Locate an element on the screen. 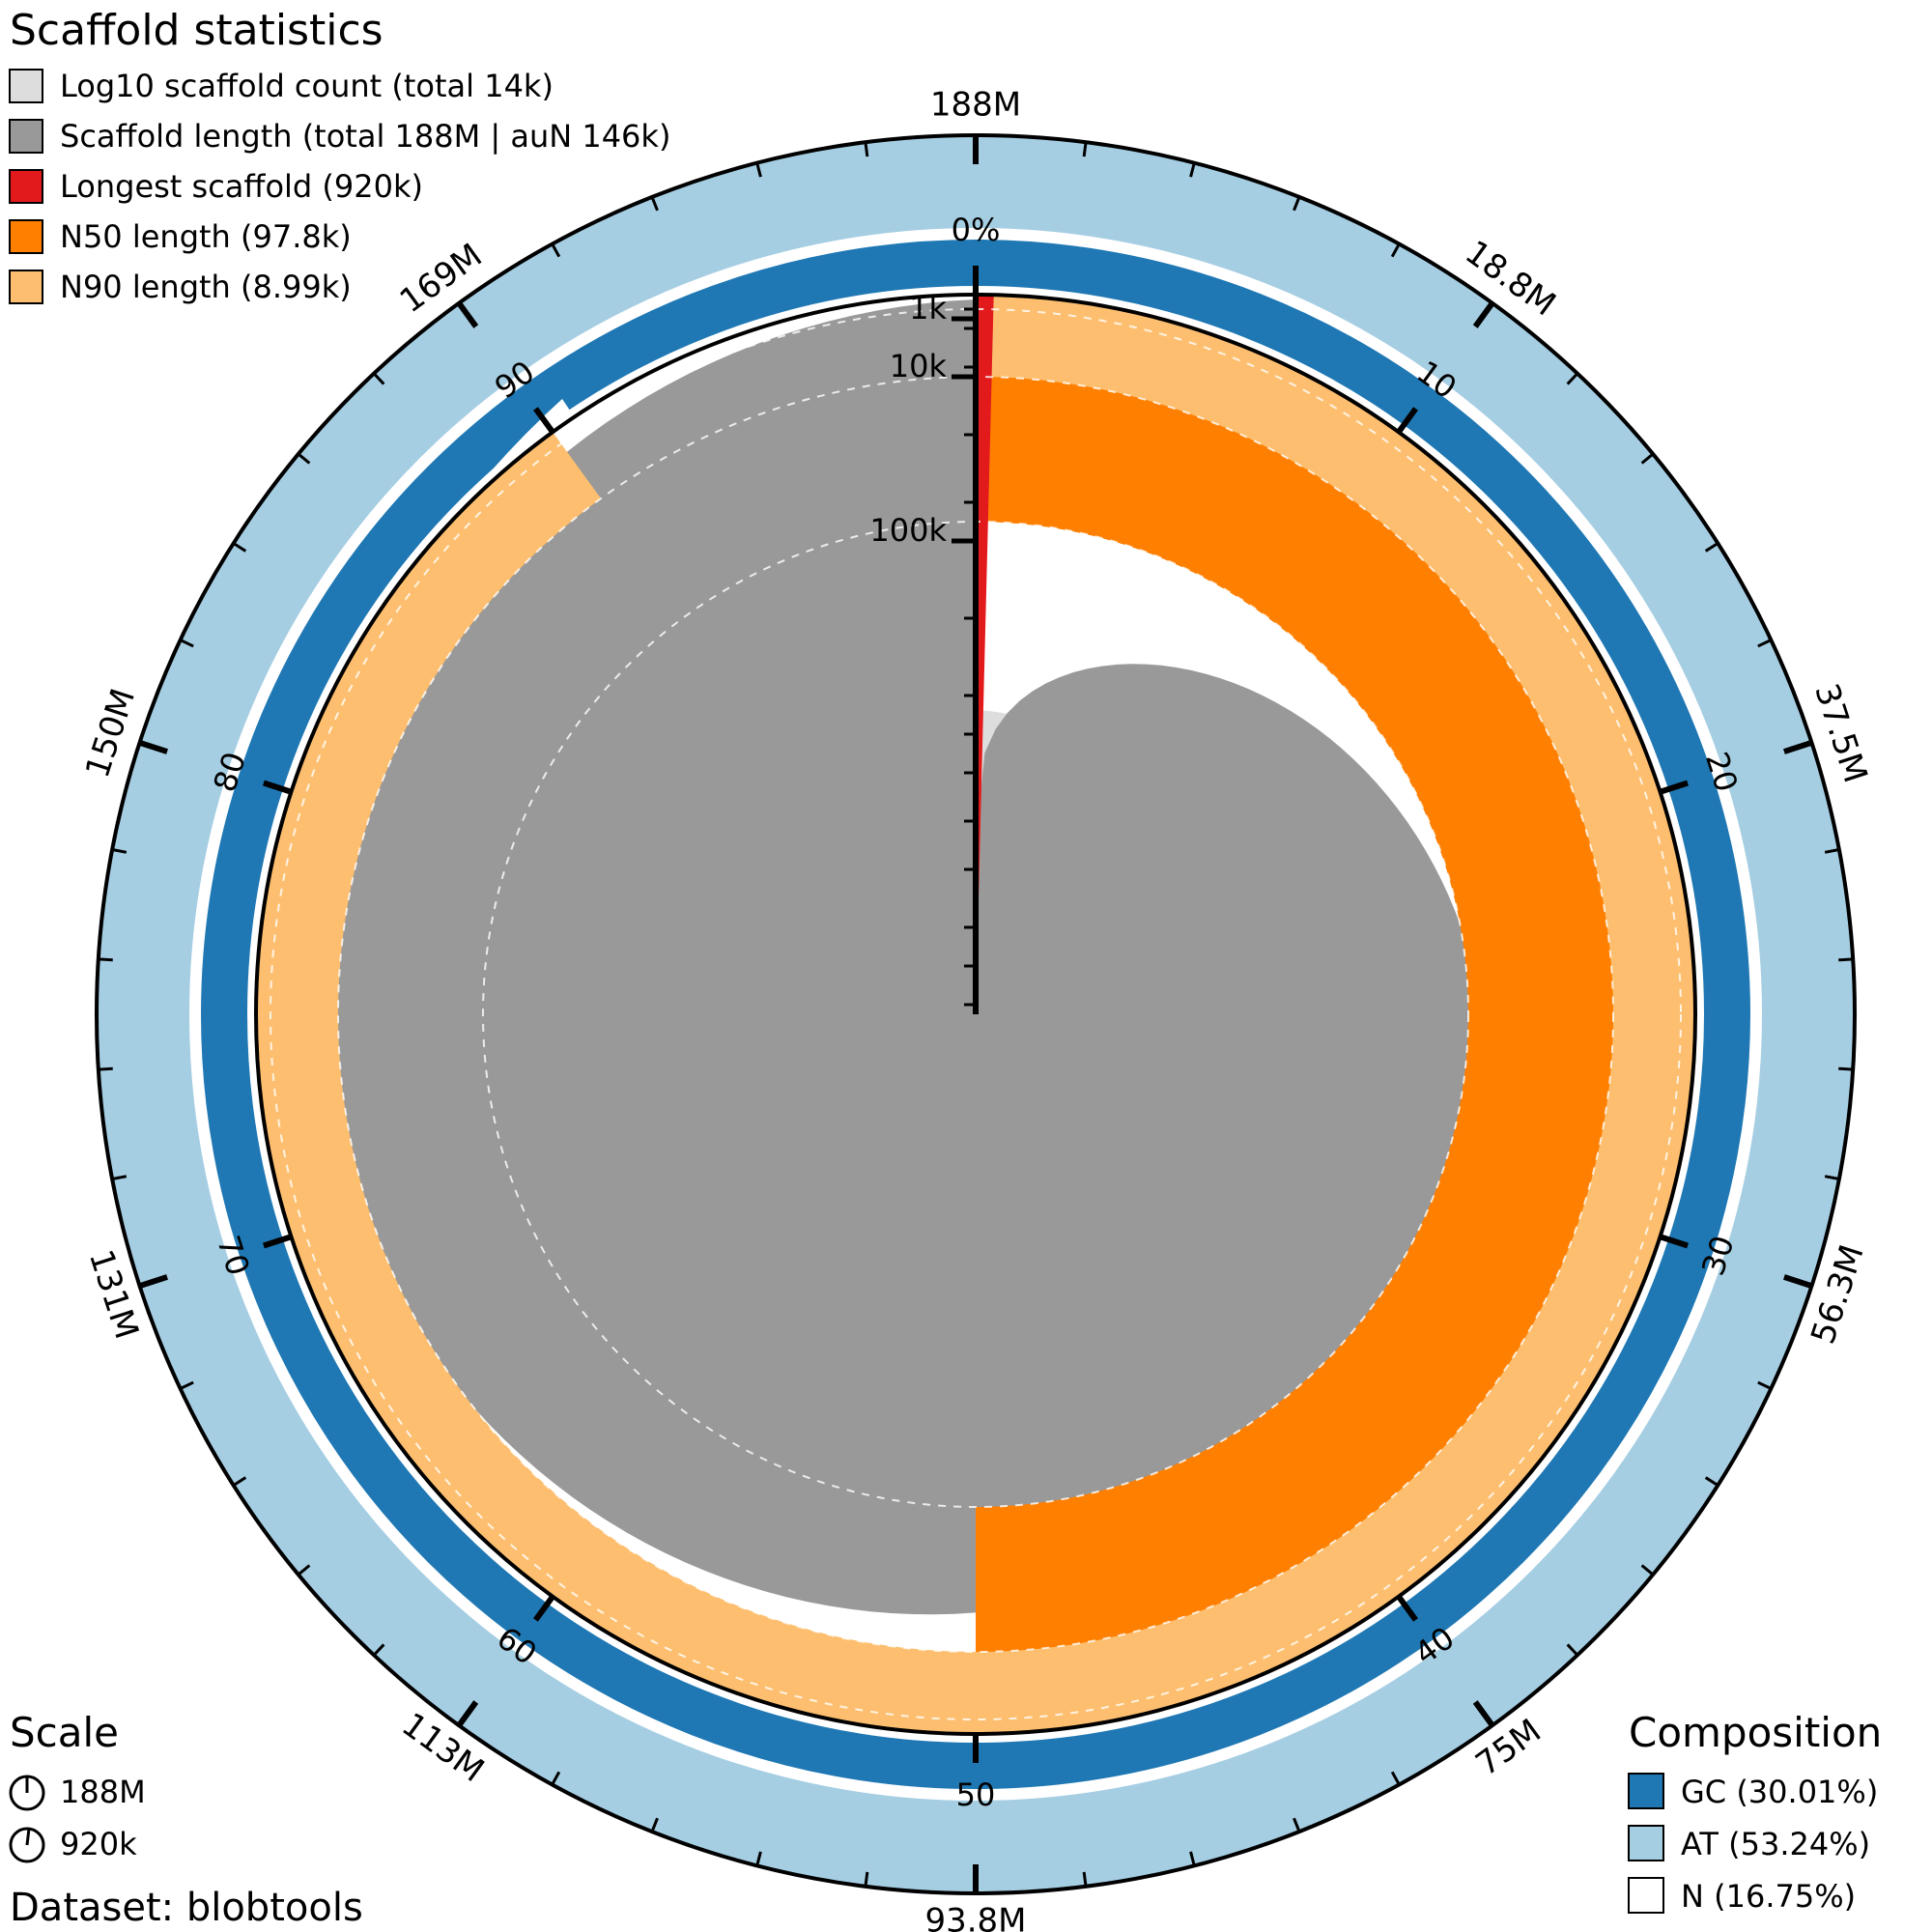  outer-tick-label: 188M is located at coordinates (975, 105).